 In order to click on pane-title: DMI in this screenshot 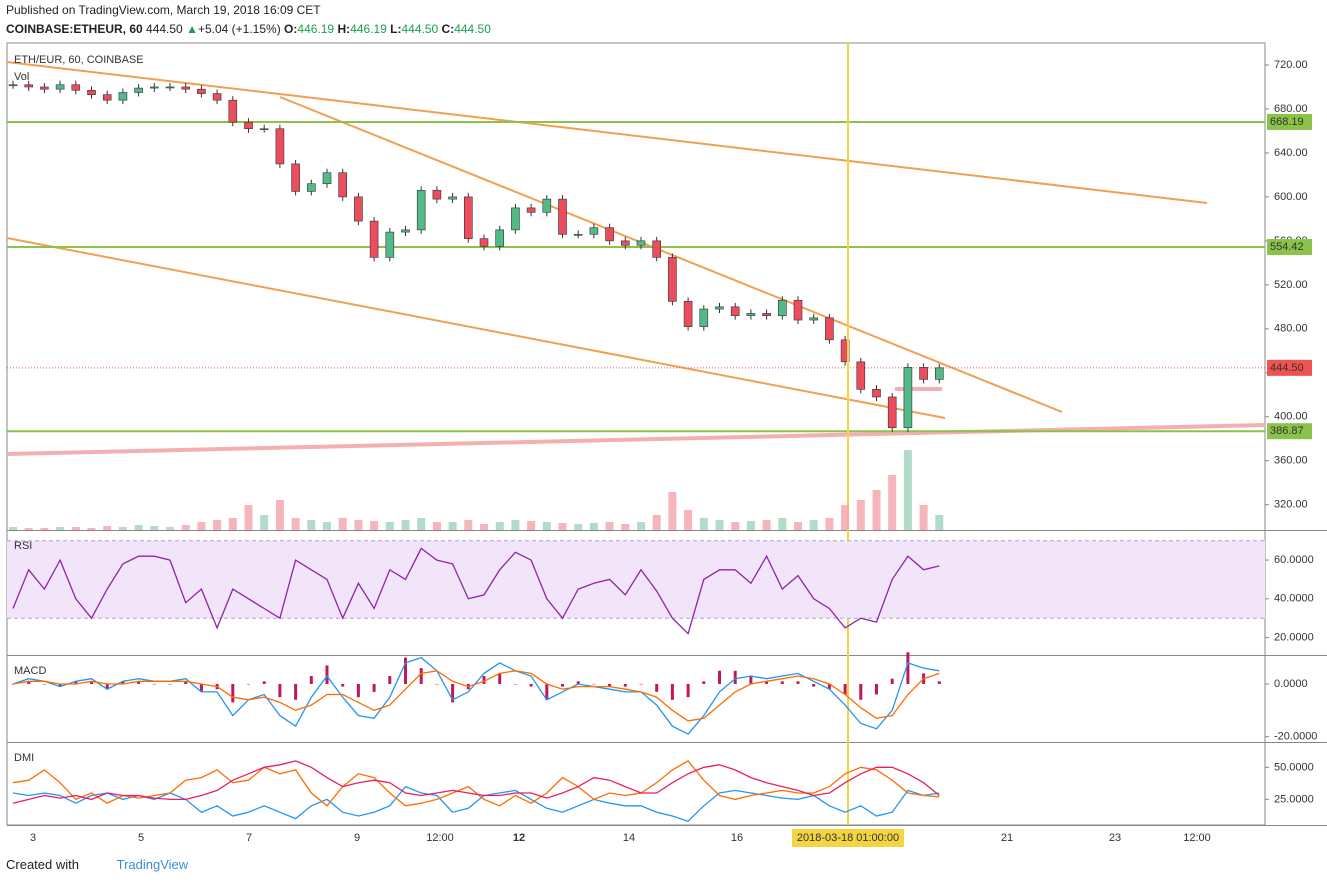, I will do `click(24, 758)`.